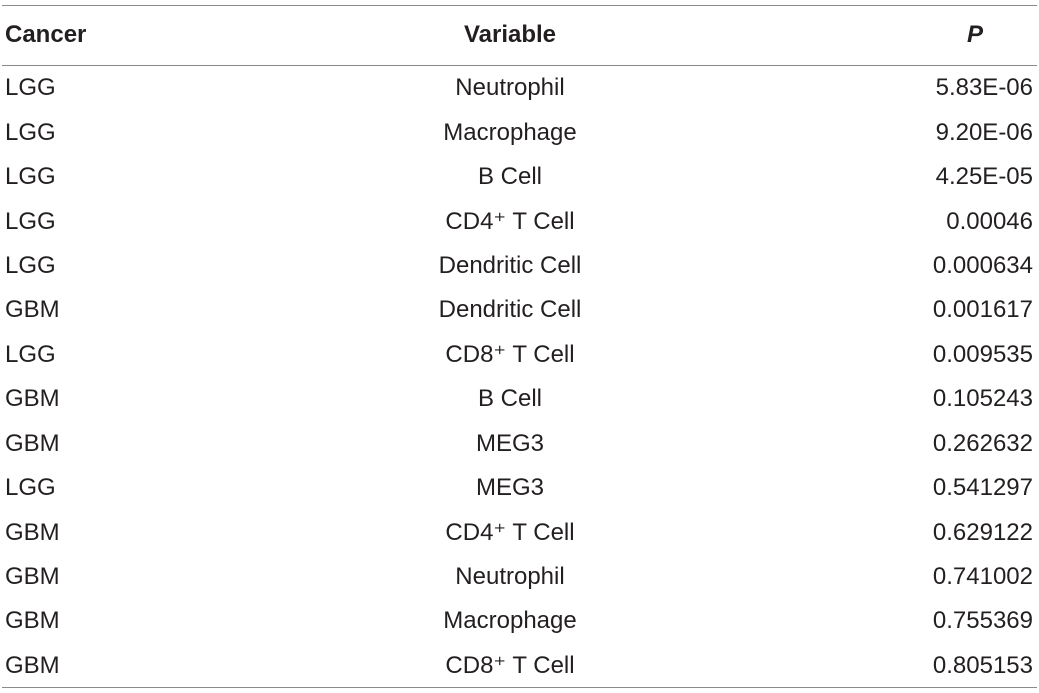  Describe the element at coordinates (982, 488) in the screenshot. I see `p-value-cell: 0.541297` at that location.